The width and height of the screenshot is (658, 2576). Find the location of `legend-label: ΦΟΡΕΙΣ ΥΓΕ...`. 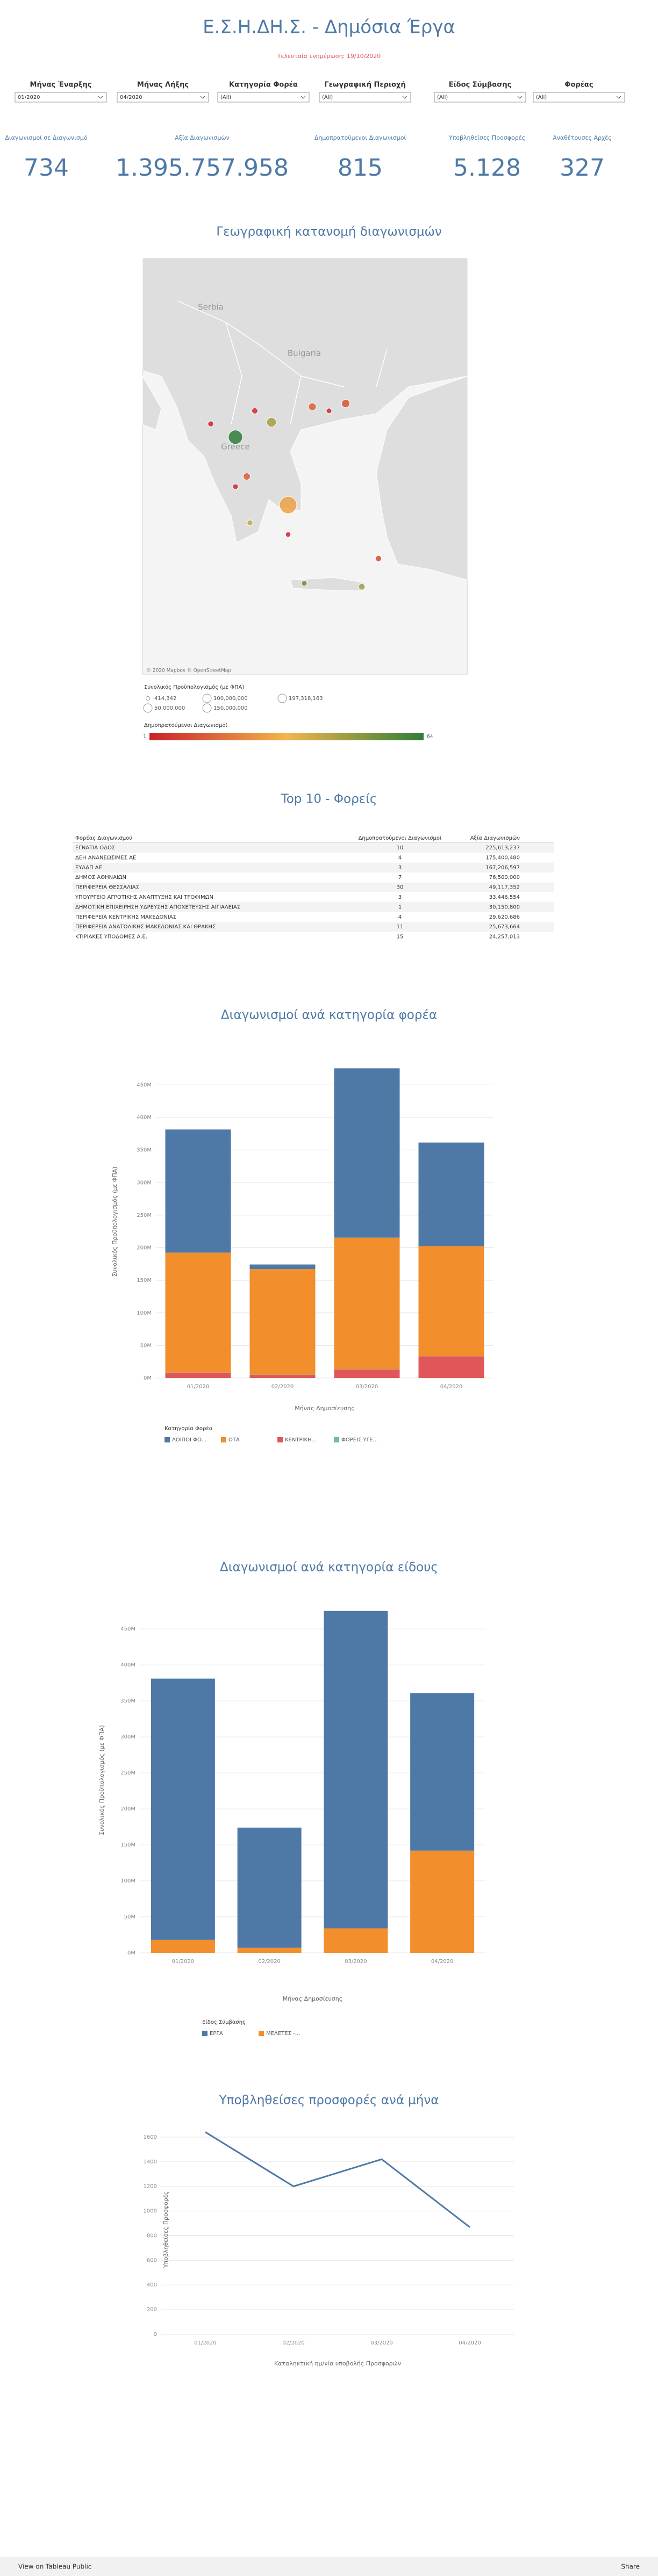

legend-label: ΦΟΡΕΙΣ ΥΓΕ... is located at coordinates (359, 1440).